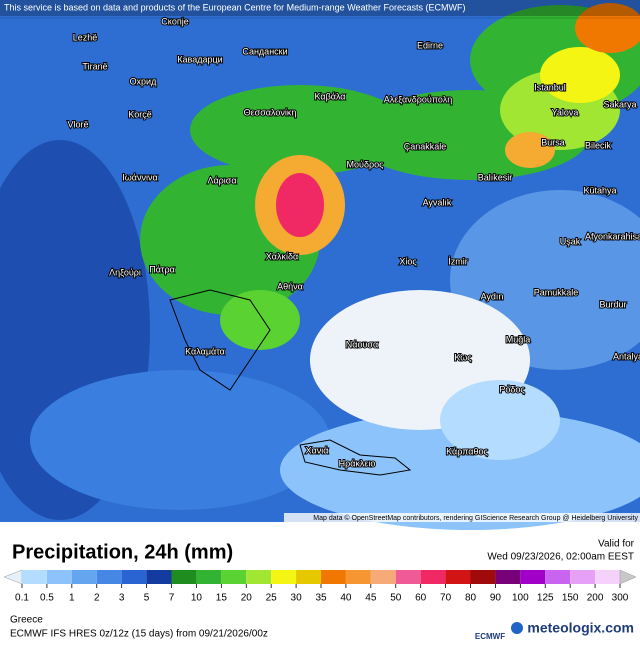 The height and width of the screenshot is (649, 640). I want to click on place-label: Ληξούρι, so click(125, 272).